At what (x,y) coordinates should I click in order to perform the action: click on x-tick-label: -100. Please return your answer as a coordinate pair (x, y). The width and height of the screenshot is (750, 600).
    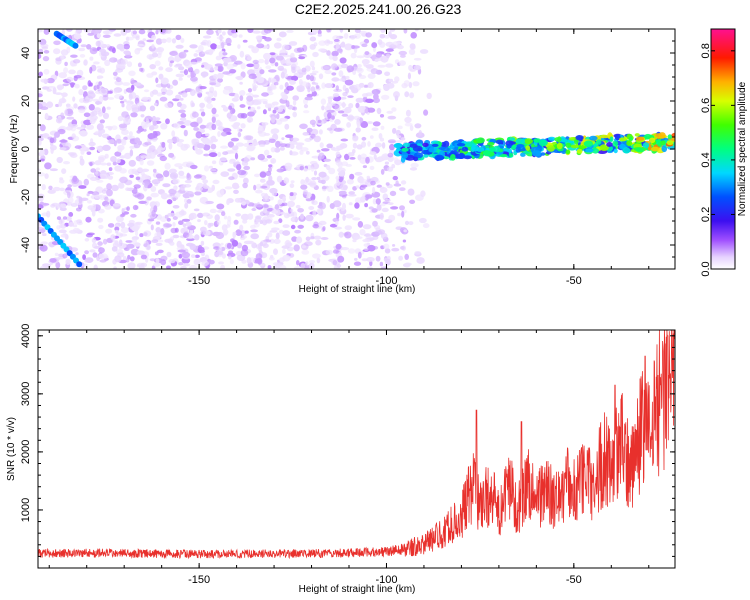
    Looking at the image, I should click on (386, 281).